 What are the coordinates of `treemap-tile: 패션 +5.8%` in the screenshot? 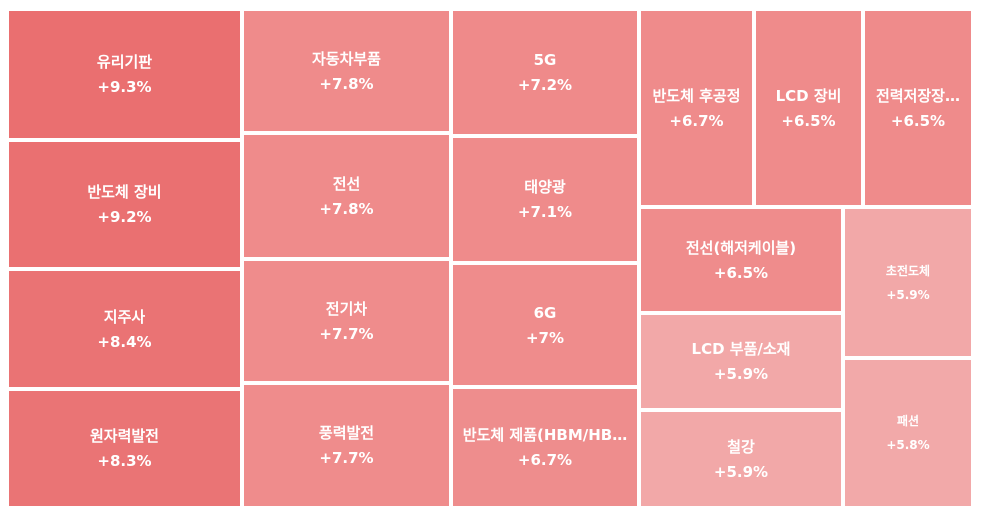 It's located at (908, 433).